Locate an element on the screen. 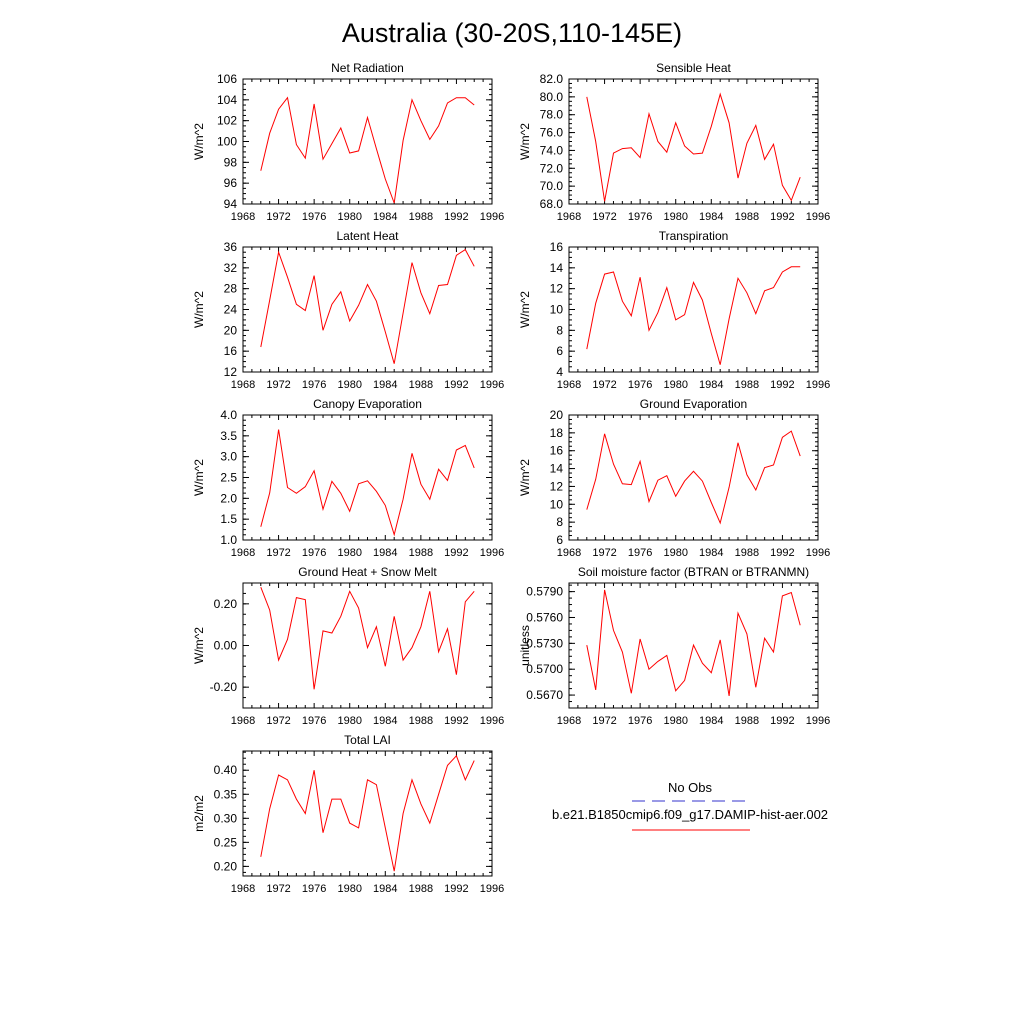 The image size is (1024, 1024). panel-title: Transpiration is located at coordinates (694, 236).